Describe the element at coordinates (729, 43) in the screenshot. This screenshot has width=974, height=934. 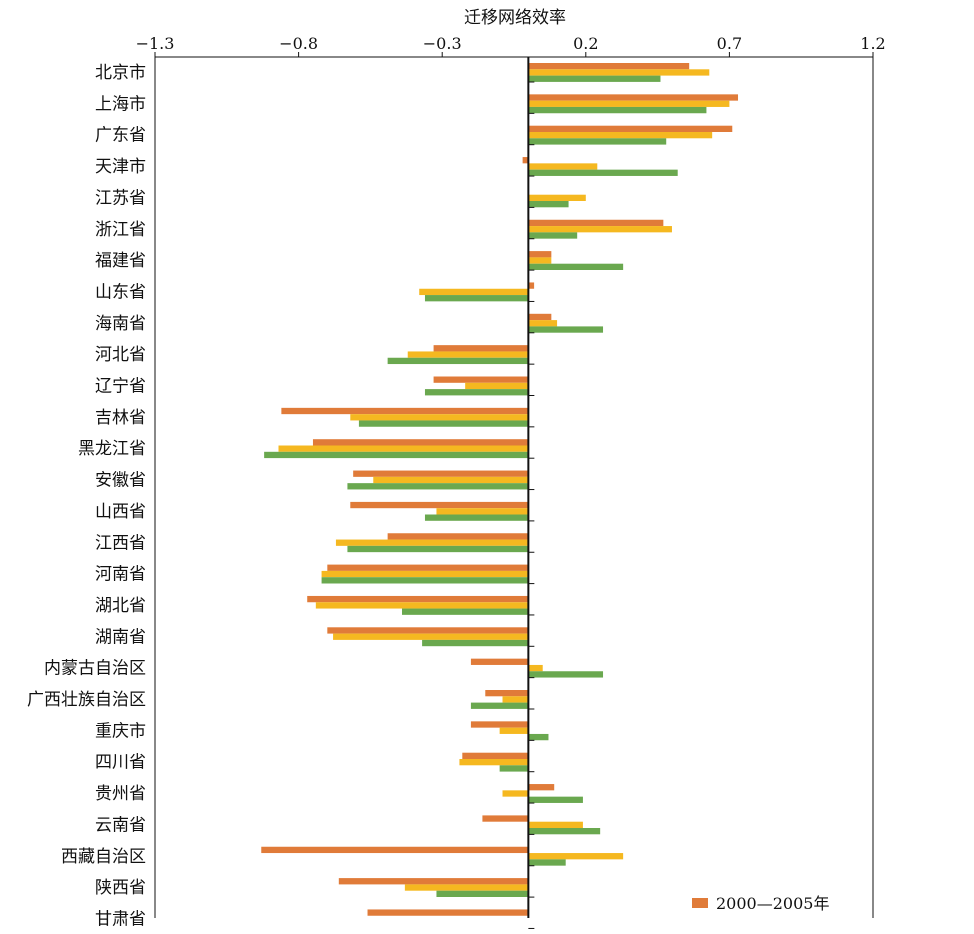
I see `x-tick-label: 0.7` at that location.